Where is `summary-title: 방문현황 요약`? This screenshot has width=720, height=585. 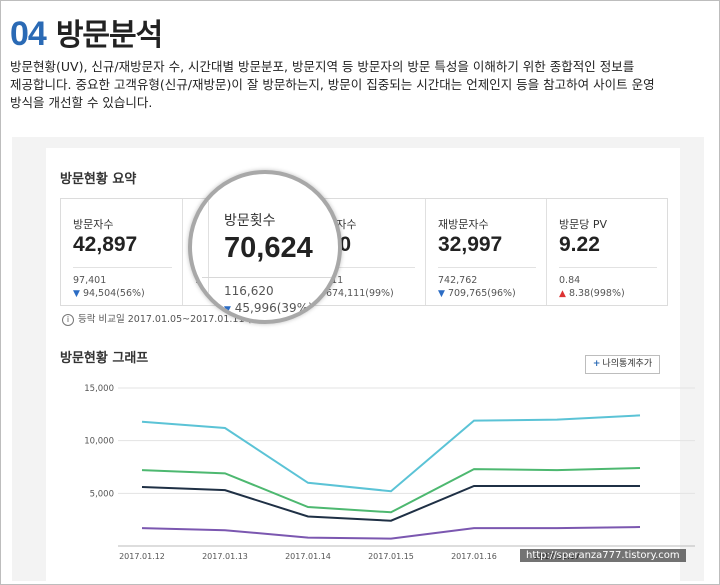 summary-title: 방문현황 요약 is located at coordinates (98, 179).